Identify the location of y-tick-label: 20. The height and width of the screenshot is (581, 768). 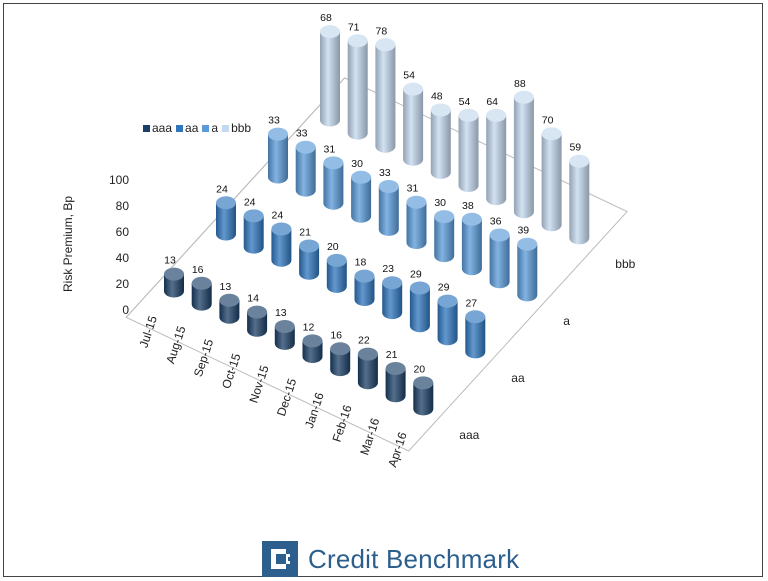
(123, 284).